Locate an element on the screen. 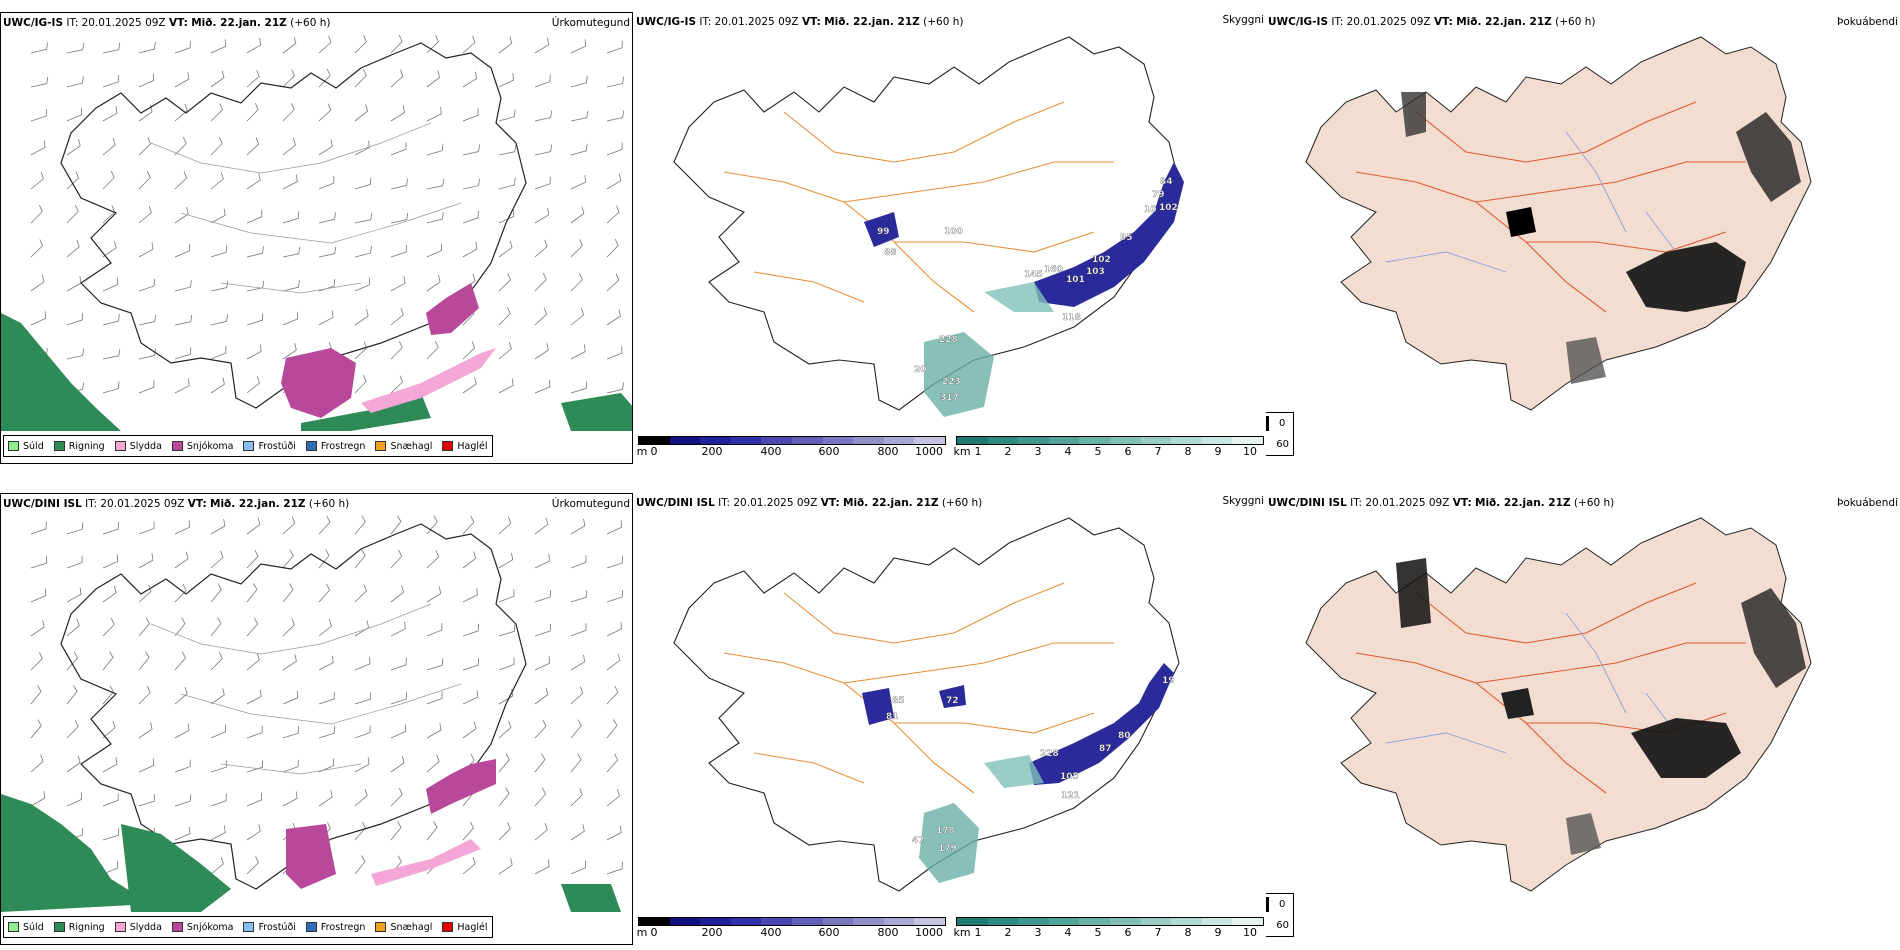 This screenshot has height=950, width=1900. vis-value: 87 is located at coordinates (1105, 749).